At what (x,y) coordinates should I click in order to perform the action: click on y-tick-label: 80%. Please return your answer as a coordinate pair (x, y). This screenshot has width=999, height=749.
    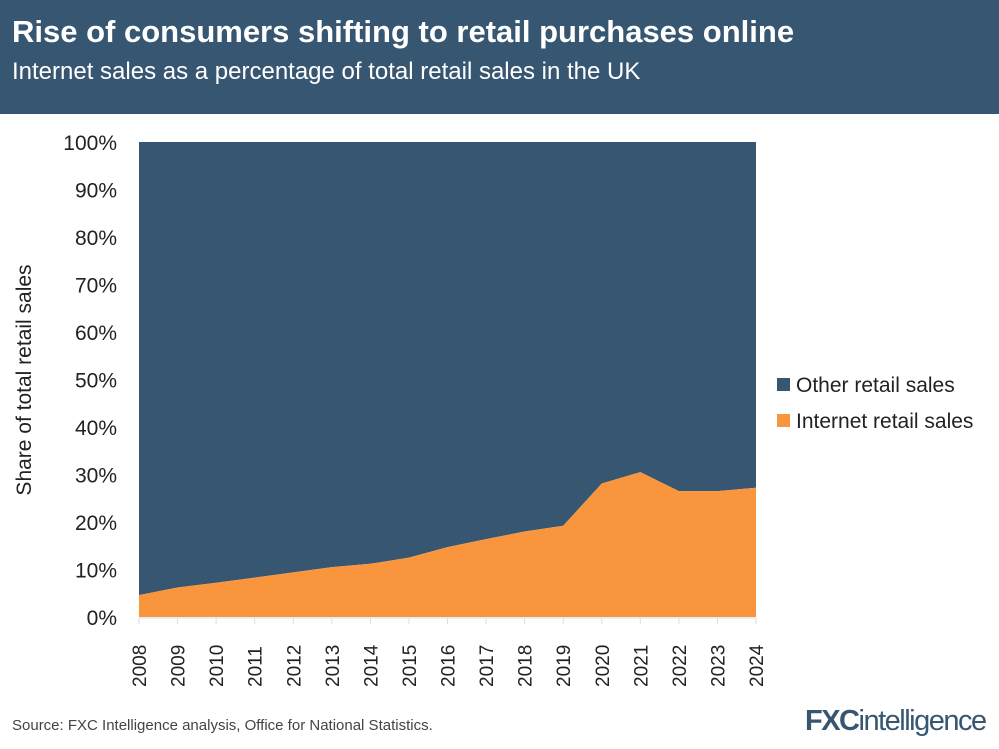
    Looking at the image, I should click on (96, 238).